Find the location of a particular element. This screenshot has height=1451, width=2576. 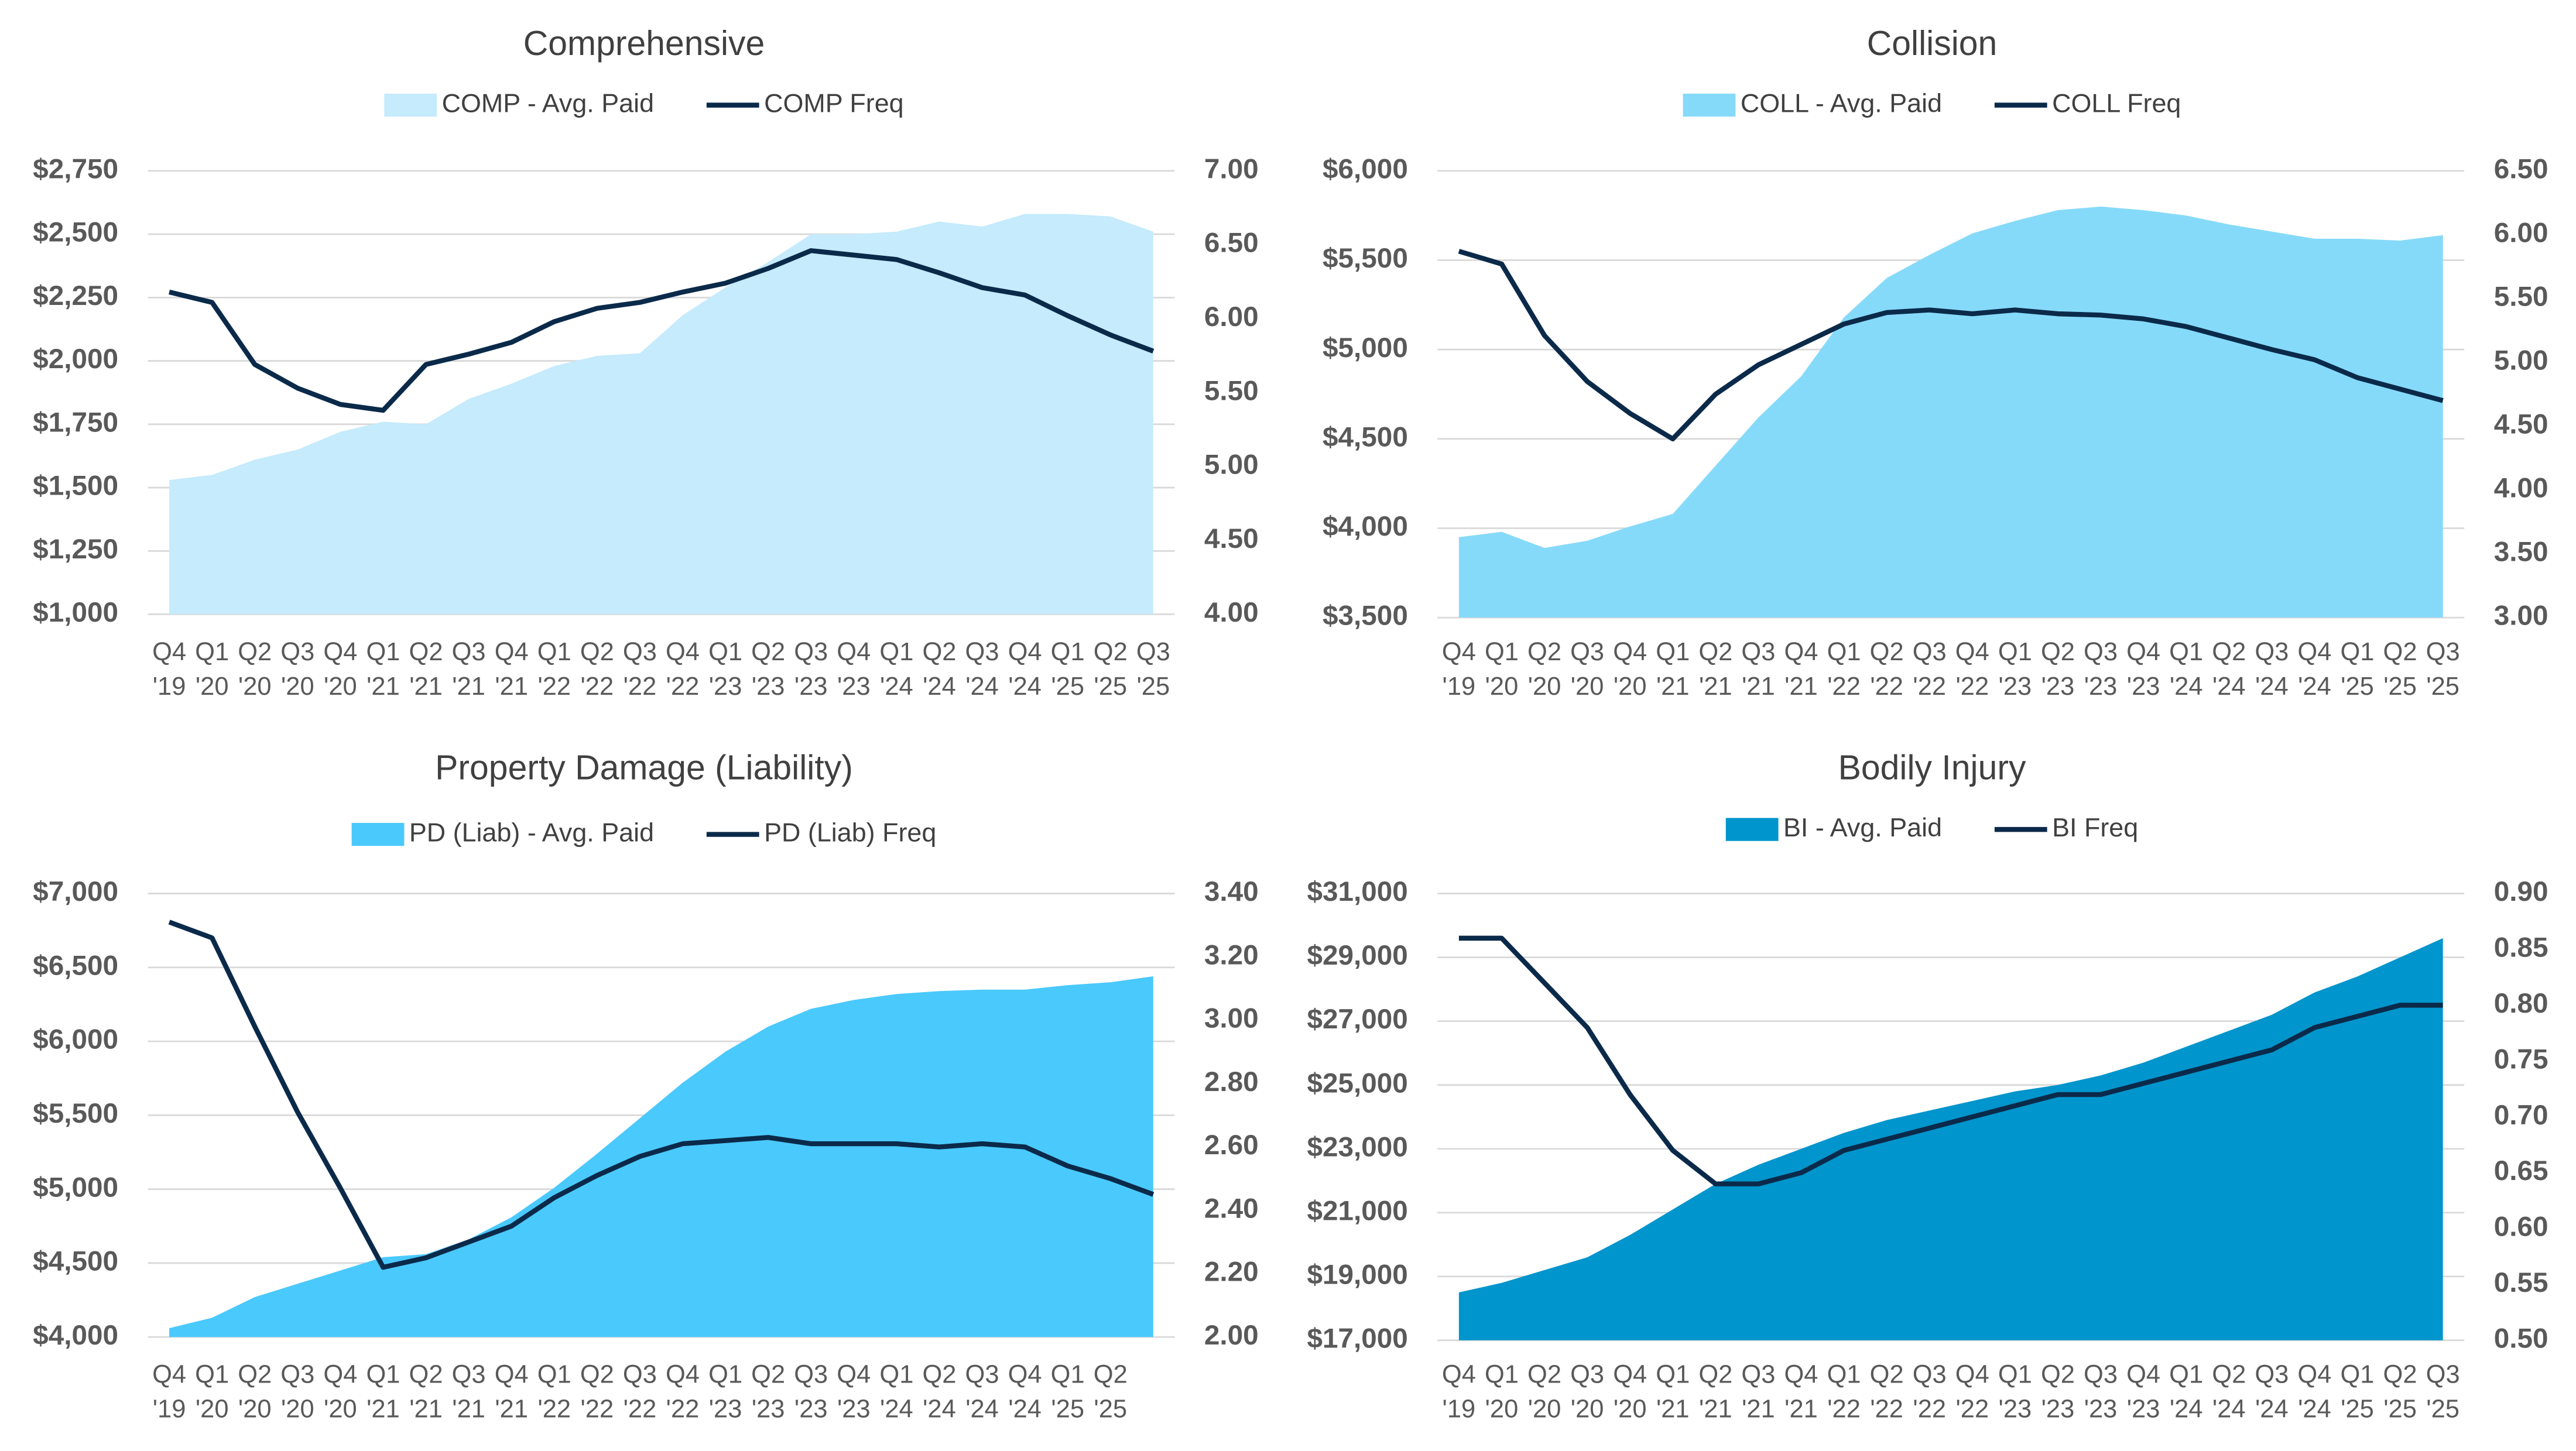

y2-tick-label: 0.80 is located at coordinates (2521, 1004).